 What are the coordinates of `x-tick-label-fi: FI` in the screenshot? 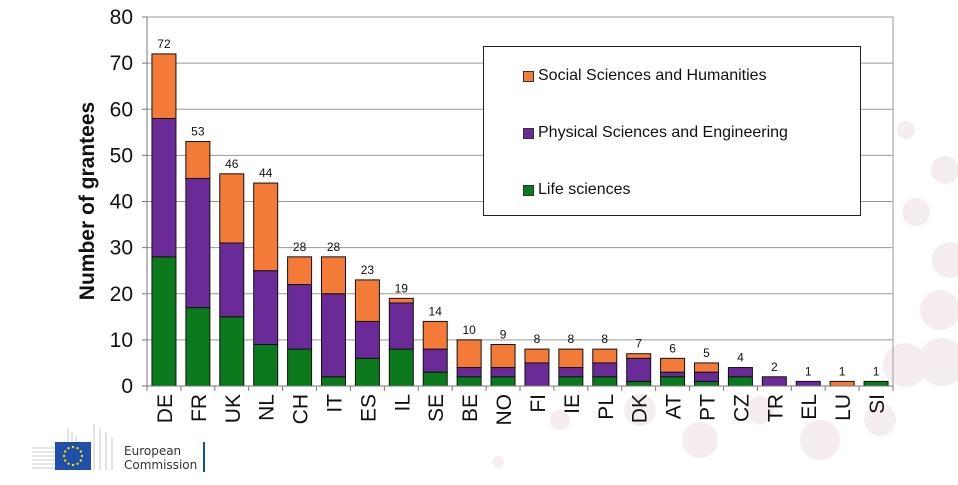 It's located at (538, 403).